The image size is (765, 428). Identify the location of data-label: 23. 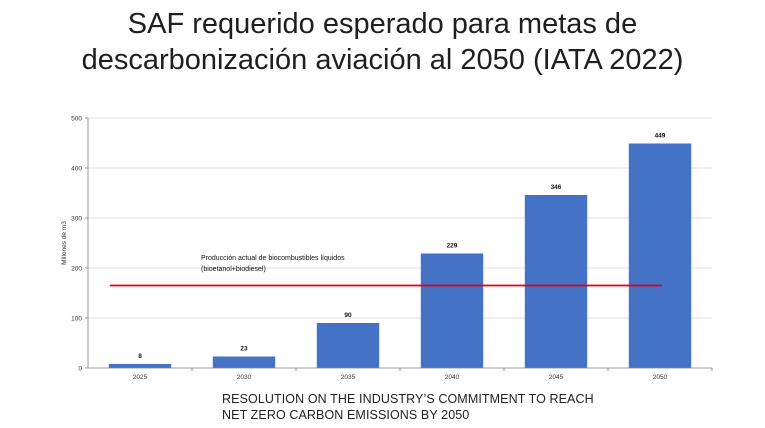
(244, 349).